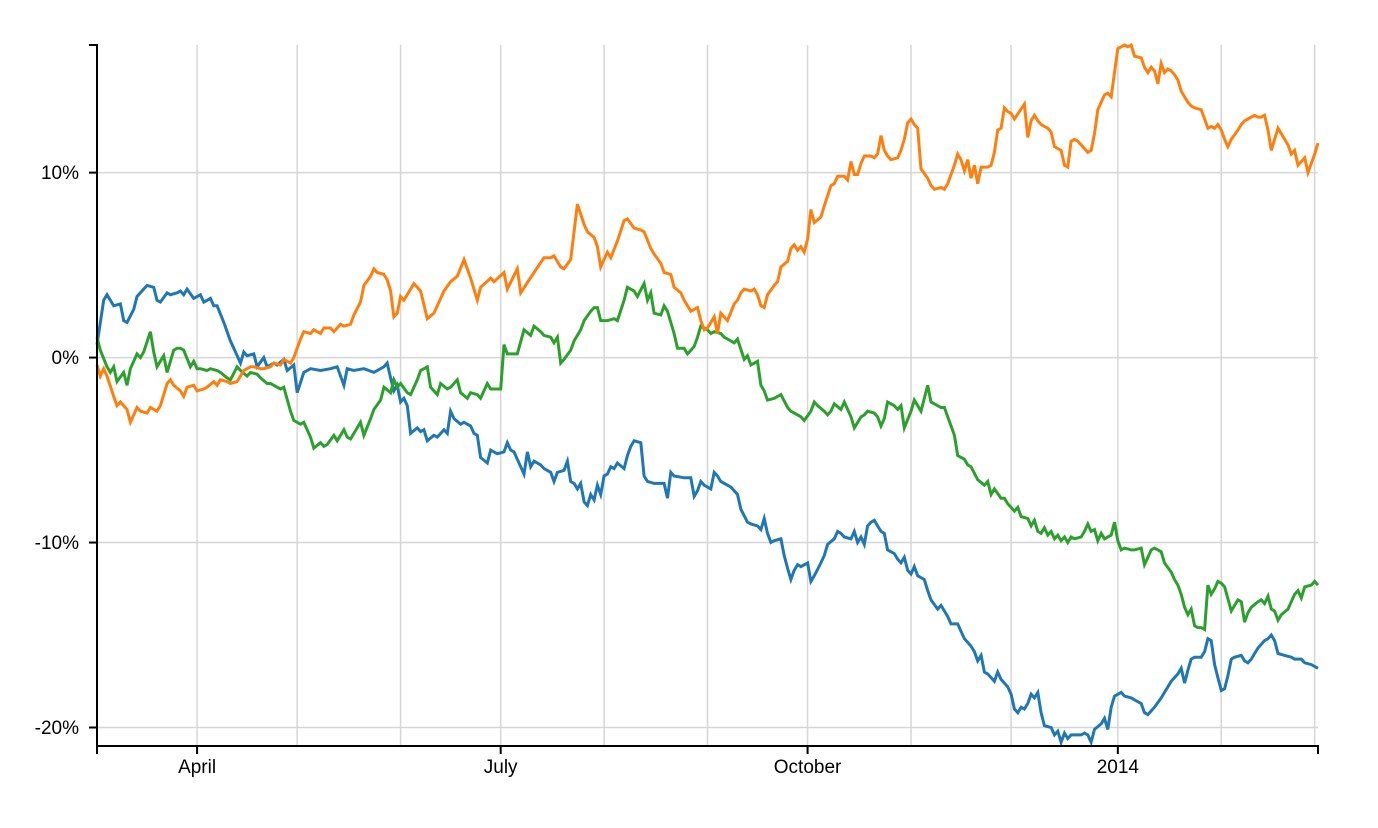  Describe the element at coordinates (501, 767) in the screenshot. I see `x-axis-tick-label: July` at that location.